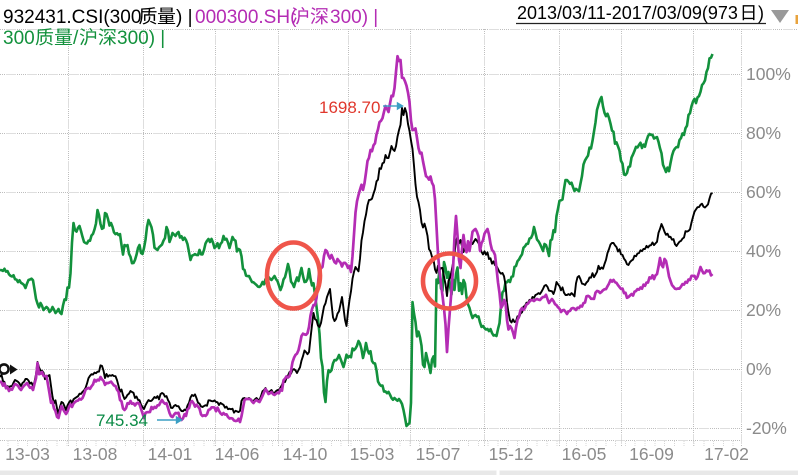  What do you see at coordinates (763, 192) in the screenshot?
I see `svg-text: 60%` at bounding box center [763, 192].